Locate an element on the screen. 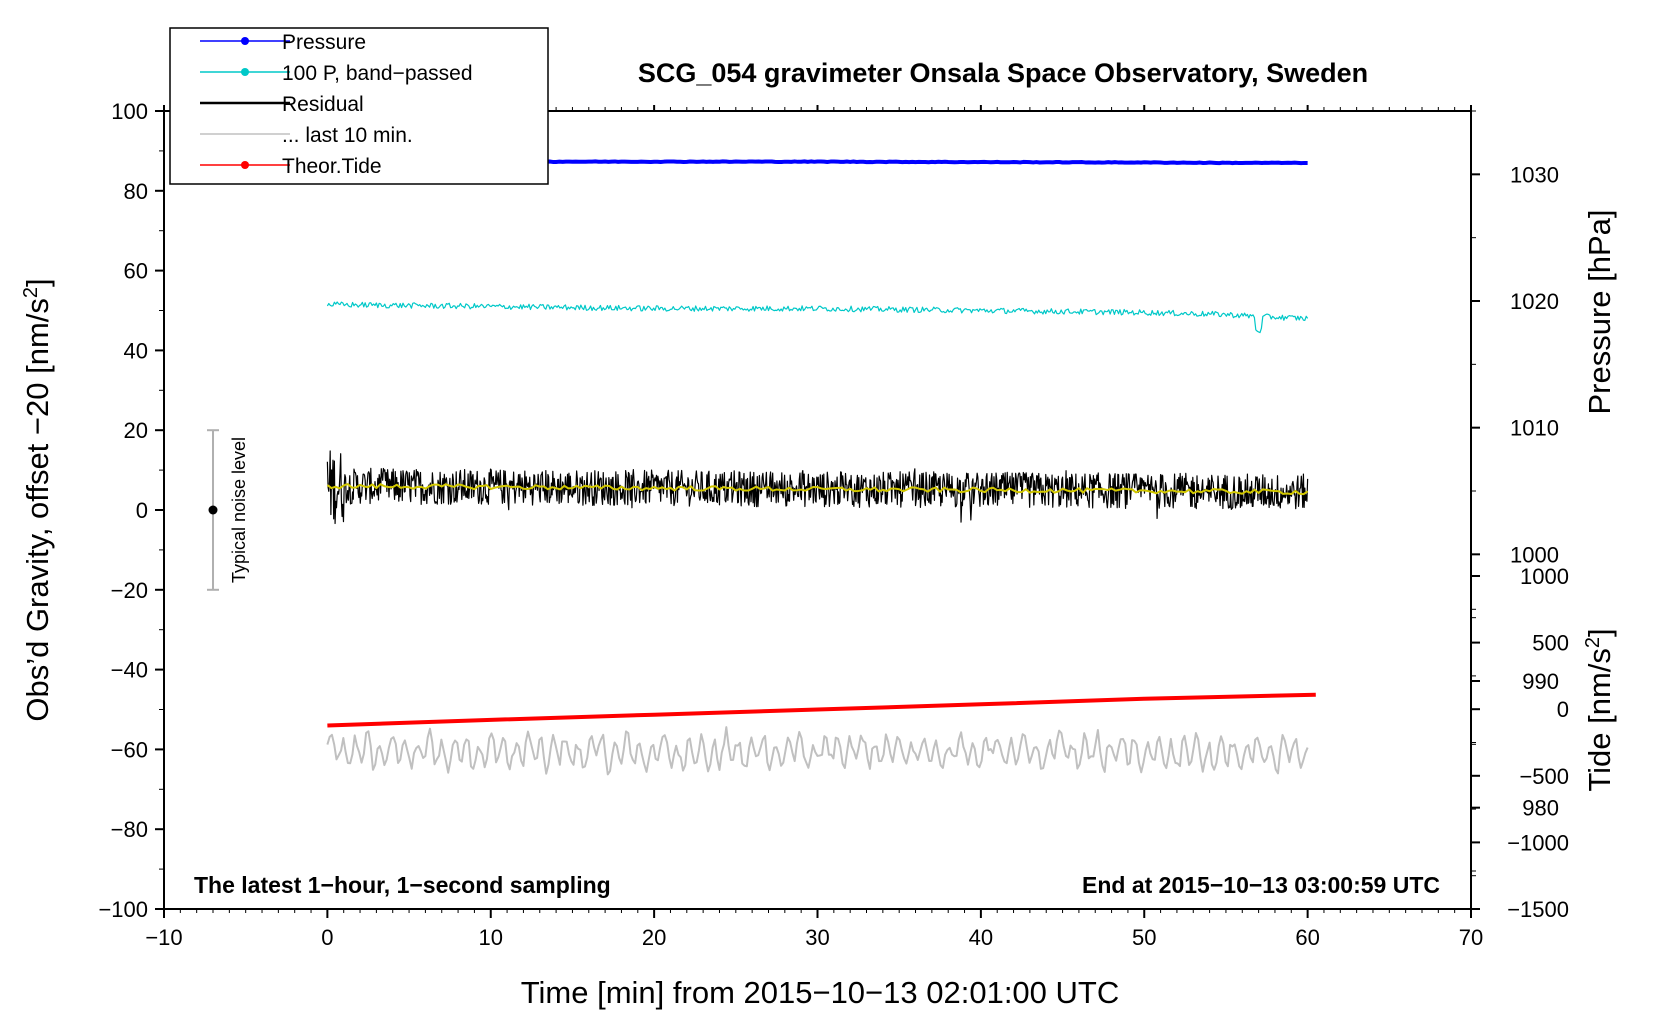 The image size is (1660, 1020). noise-level-bar: Typical noise level is located at coordinates (228, 510).